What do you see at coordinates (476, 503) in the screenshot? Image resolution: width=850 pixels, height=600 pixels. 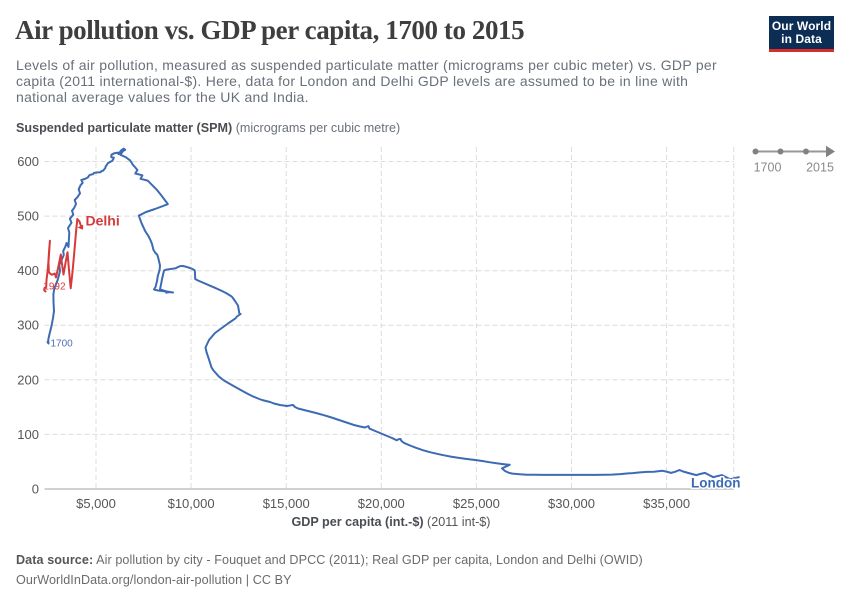 I see `svg-text: $25,000` at bounding box center [476, 503].